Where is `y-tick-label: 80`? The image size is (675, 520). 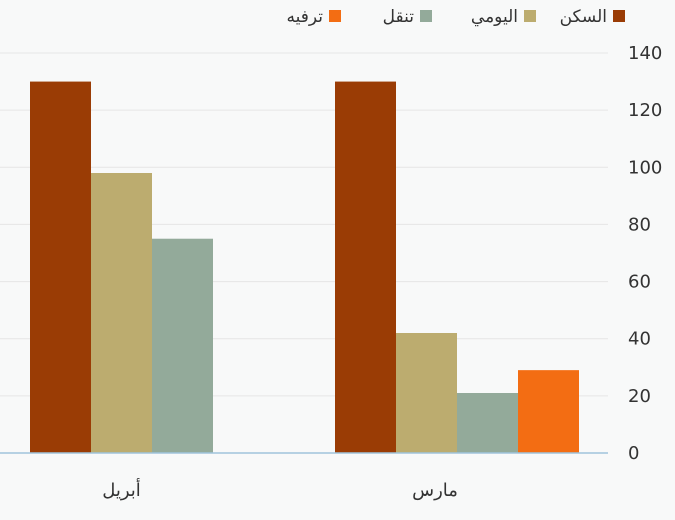 y-tick-label: 80 is located at coordinates (639, 224).